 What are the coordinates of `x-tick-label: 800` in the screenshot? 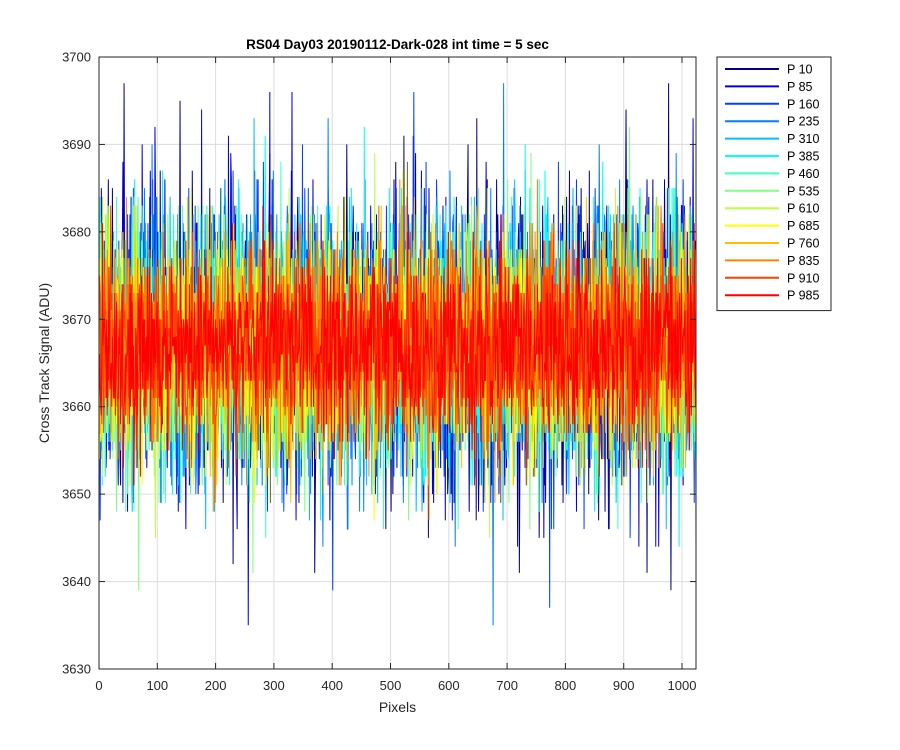 It's located at (566, 685).